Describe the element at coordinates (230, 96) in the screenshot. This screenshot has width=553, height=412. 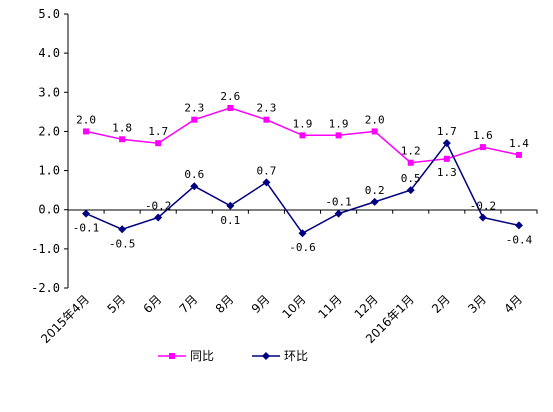
I see `data-label: 2.6` at that location.